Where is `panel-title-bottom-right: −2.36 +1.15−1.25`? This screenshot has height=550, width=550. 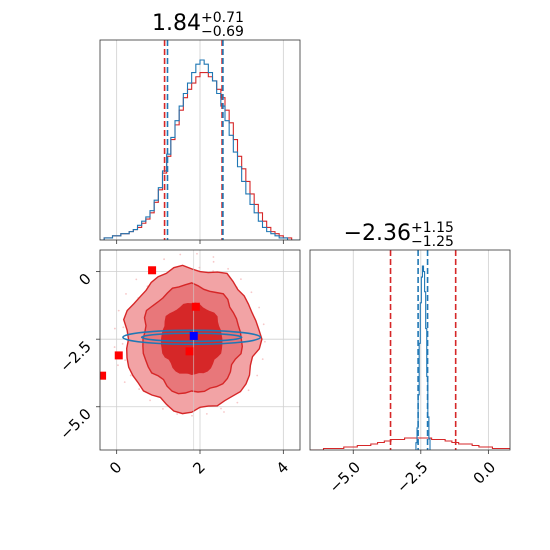
panel-title-bottom-right: −2.36 +1.15−1.25 is located at coordinates (399, 235).